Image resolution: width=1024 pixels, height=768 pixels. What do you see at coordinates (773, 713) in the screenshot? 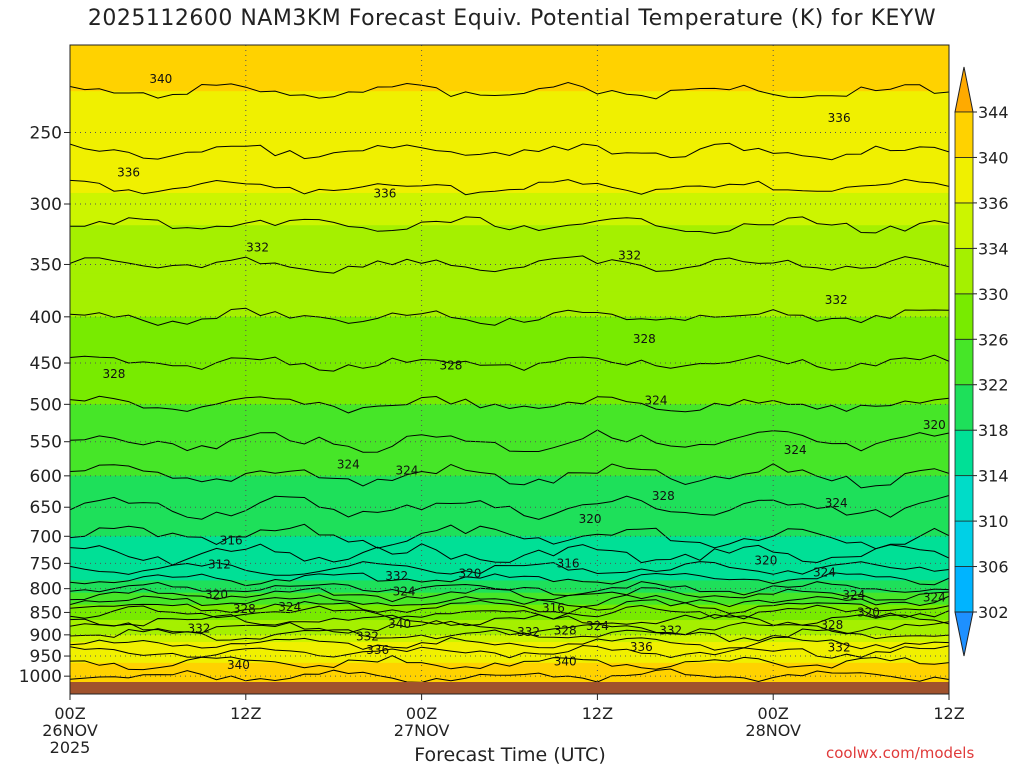
I see `x-tick-label: 00Z` at bounding box center [773, 713].